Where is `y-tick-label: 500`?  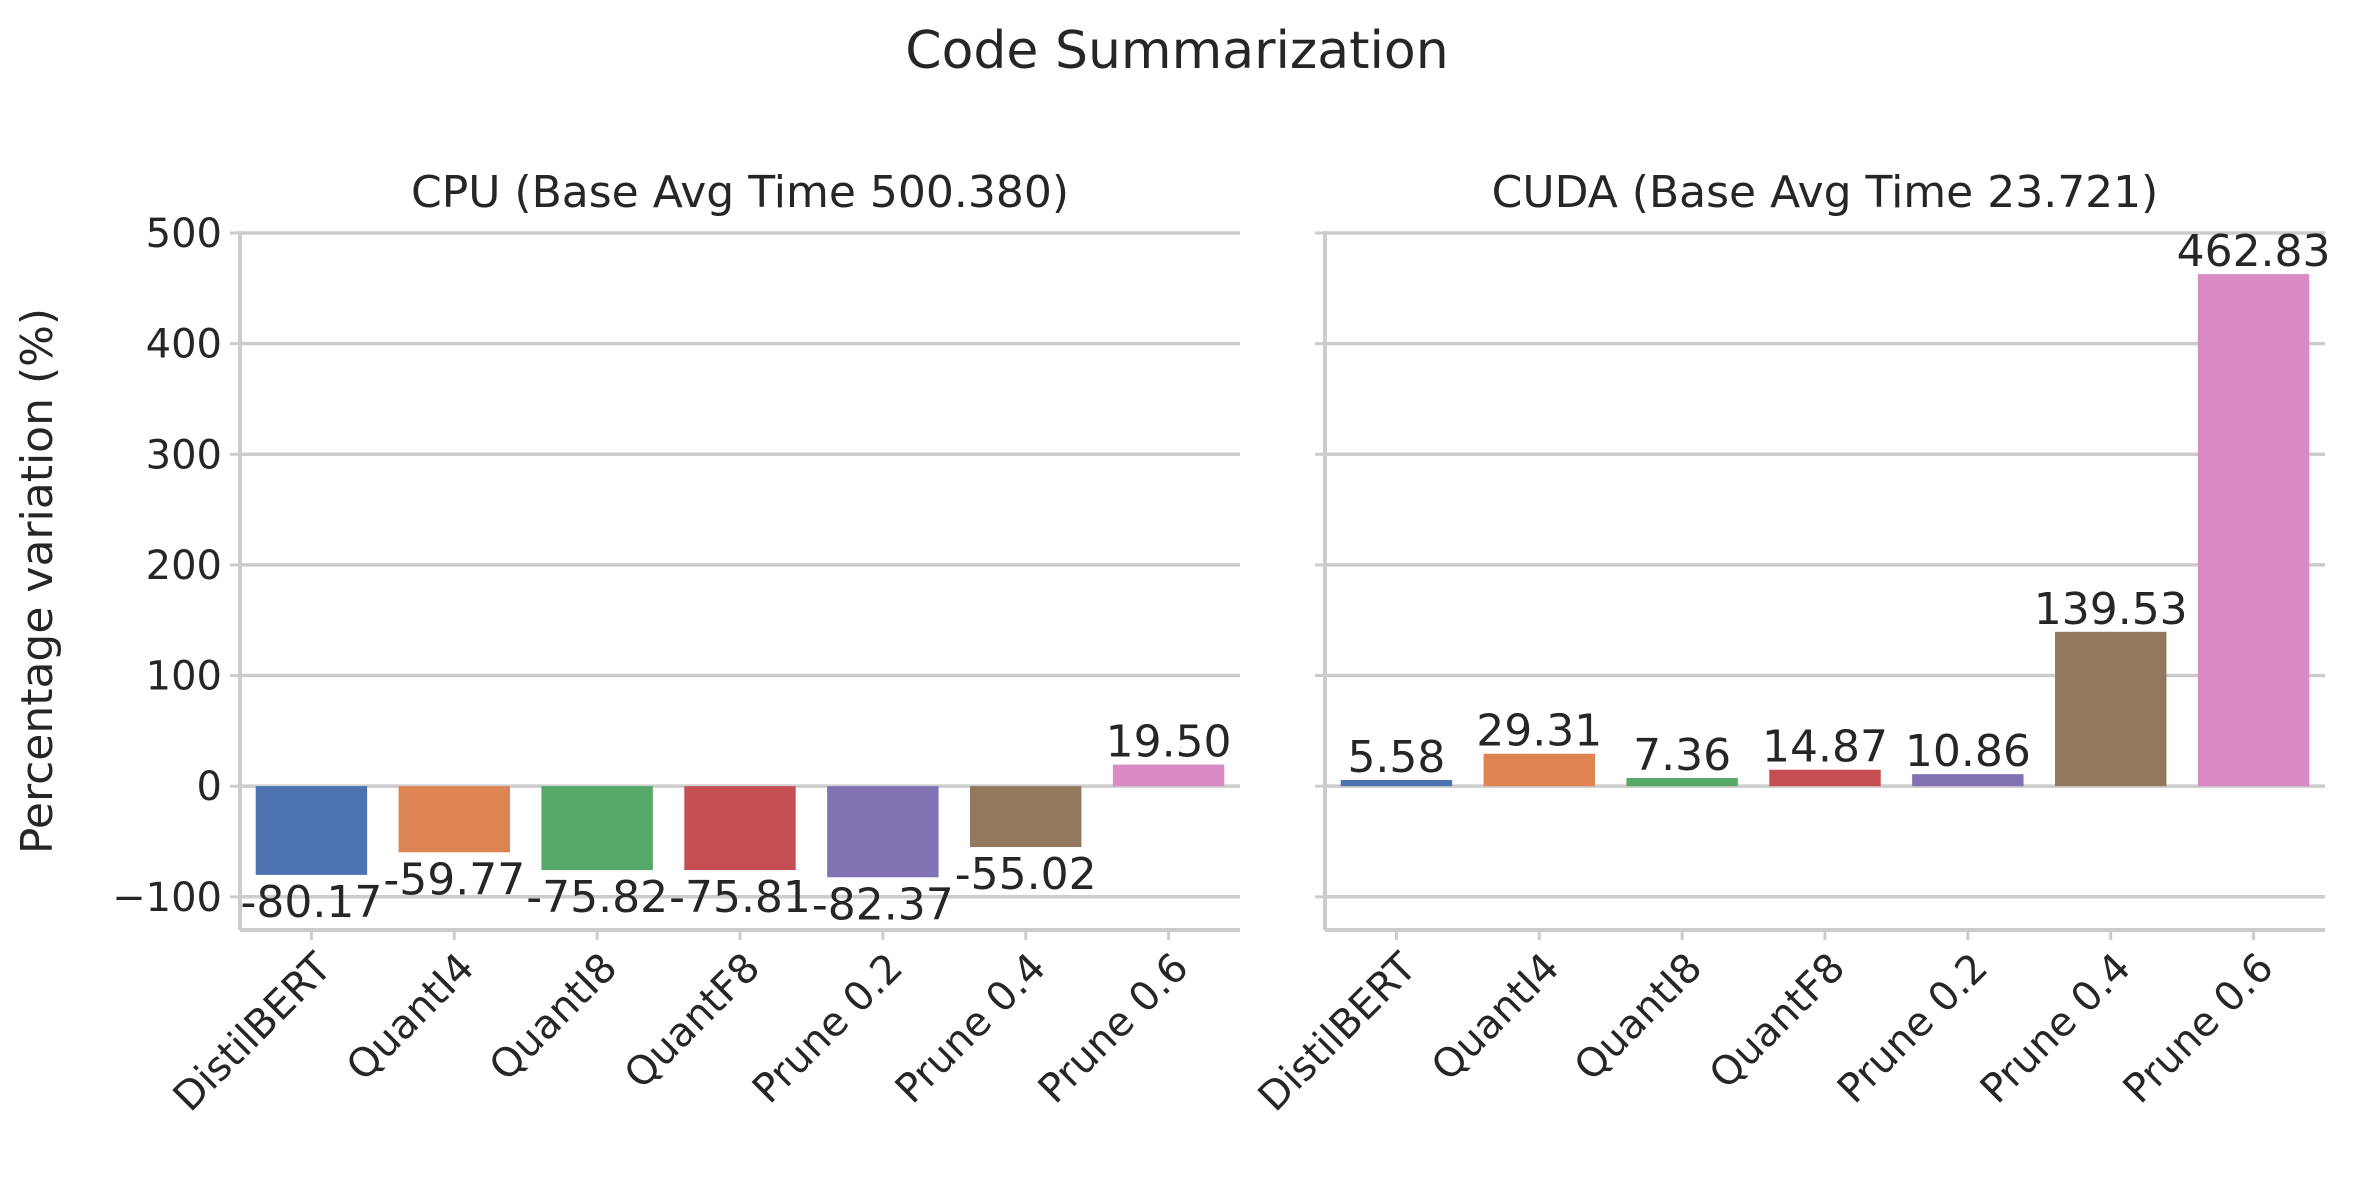 y-tick-label: 500 is located at coordinates (184, 234).